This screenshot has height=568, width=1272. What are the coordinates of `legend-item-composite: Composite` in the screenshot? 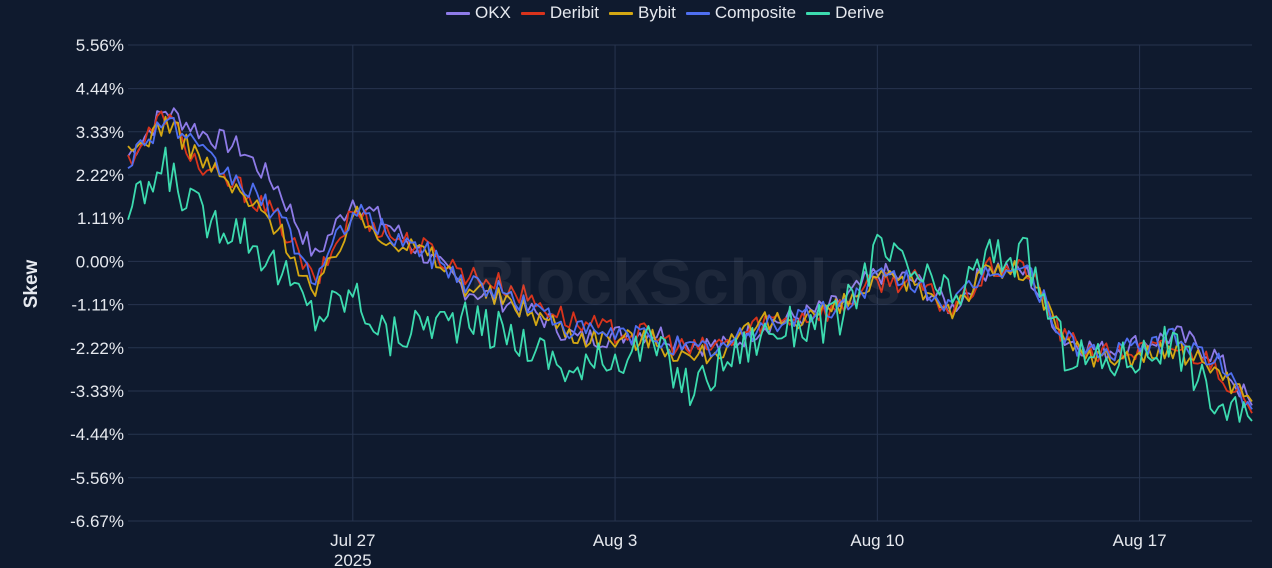 It's located at (741, 13).